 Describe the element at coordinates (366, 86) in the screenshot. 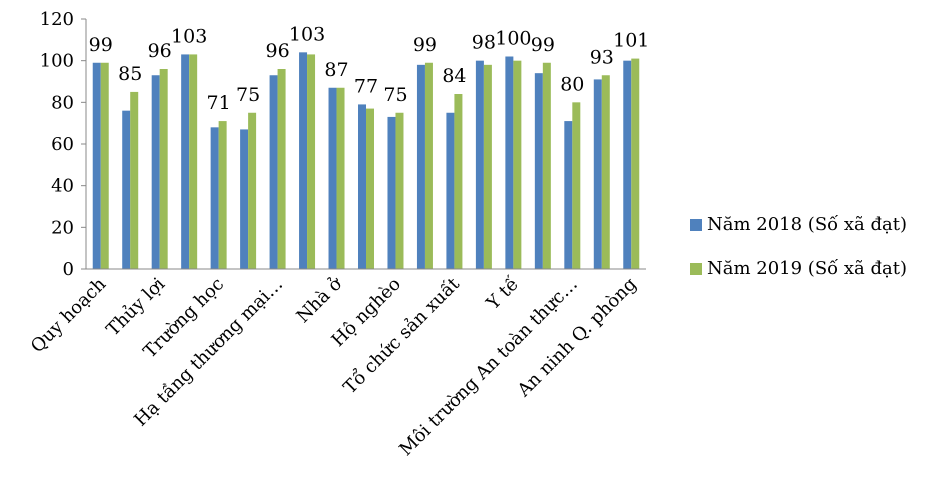

I see `data-label: 77` at that location.